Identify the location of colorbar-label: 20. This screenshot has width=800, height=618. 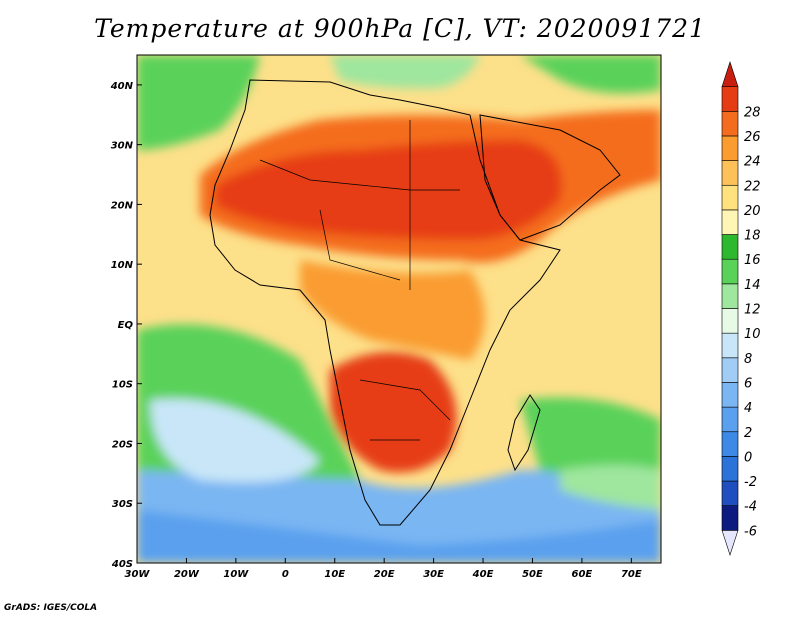
(752, 211).